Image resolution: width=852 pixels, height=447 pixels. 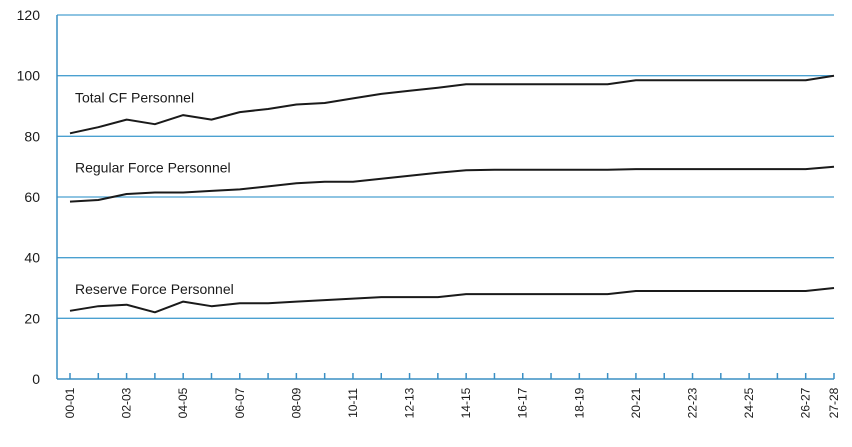 I want to click on y-tick-labels: 0 20 40 60 80 100 120, so click(x=29, y=197).